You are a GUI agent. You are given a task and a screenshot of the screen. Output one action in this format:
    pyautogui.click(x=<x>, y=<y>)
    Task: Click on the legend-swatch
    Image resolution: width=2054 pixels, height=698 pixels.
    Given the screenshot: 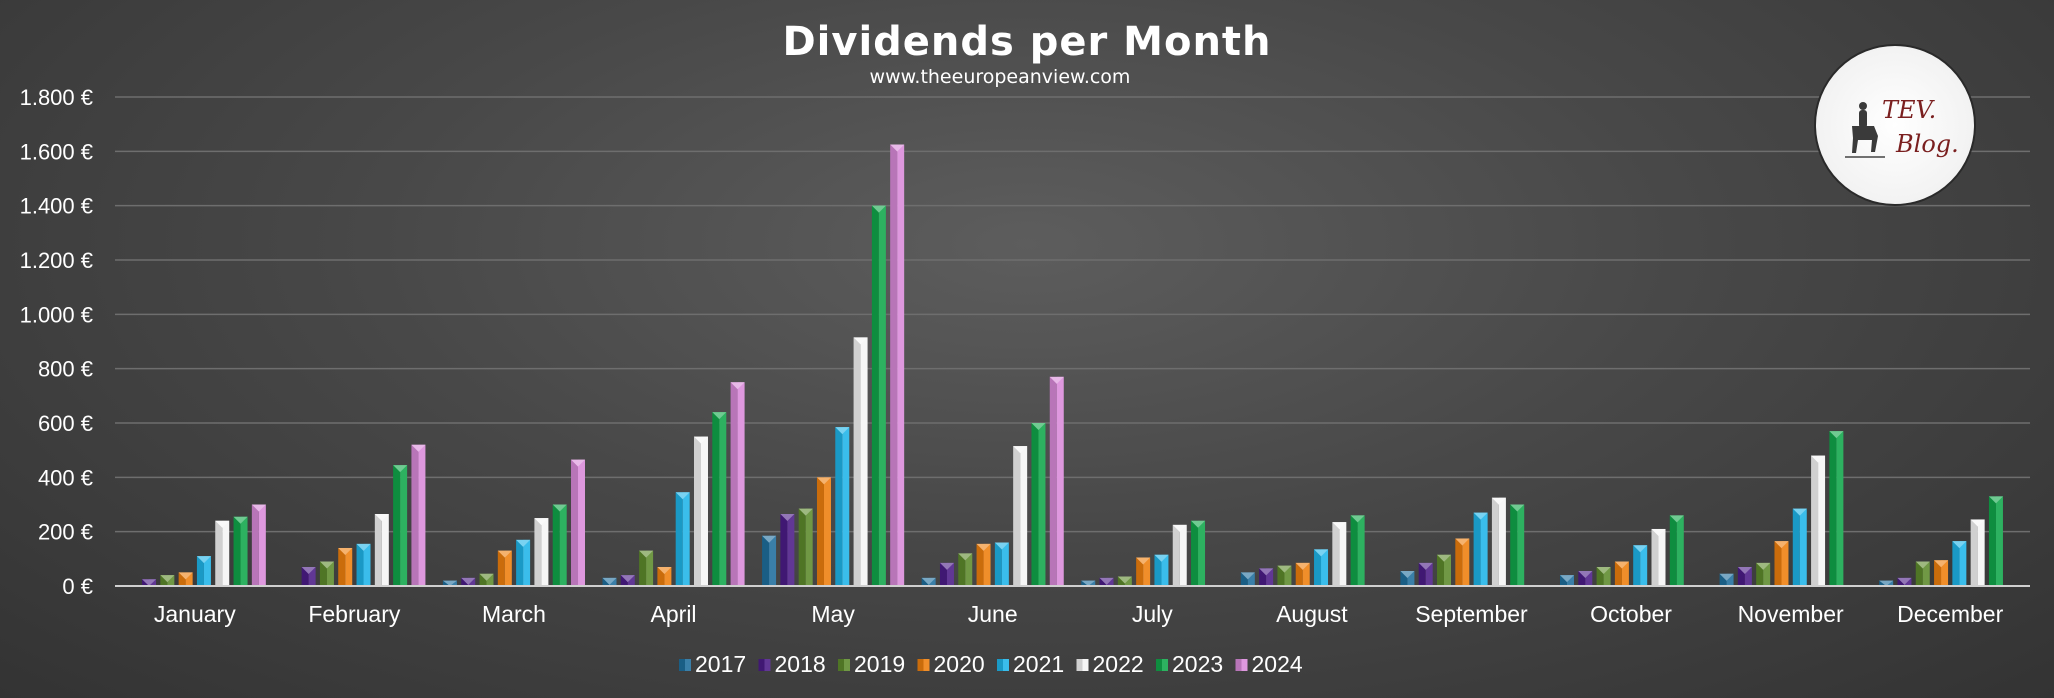 What is the action you would take?
    pyautogui.click(x=1159, y=665)
    